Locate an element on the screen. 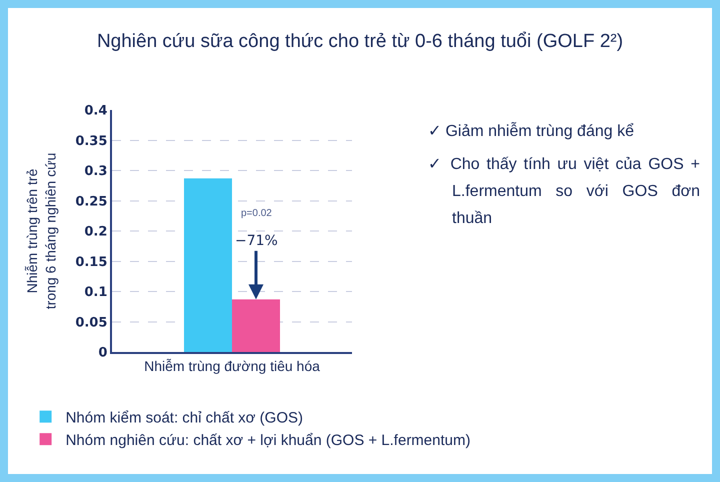 The width and height of the screenshot is (720, 482). y-tick-label: 0.15 is located at coordinates (91, 262).